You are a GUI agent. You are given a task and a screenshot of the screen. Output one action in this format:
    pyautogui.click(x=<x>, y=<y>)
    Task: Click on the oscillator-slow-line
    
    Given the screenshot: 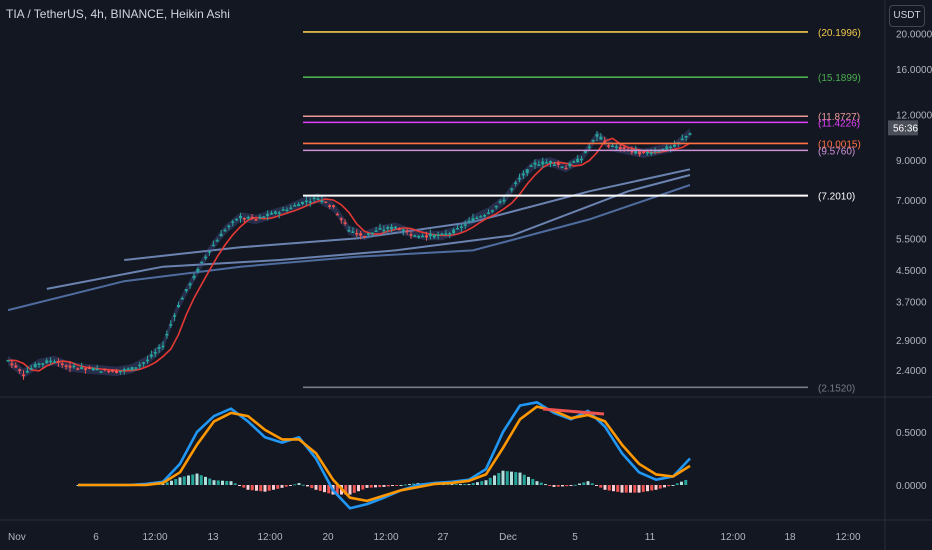 What is the action you would take?
    pyautogui.click(x=384, y=454)
    